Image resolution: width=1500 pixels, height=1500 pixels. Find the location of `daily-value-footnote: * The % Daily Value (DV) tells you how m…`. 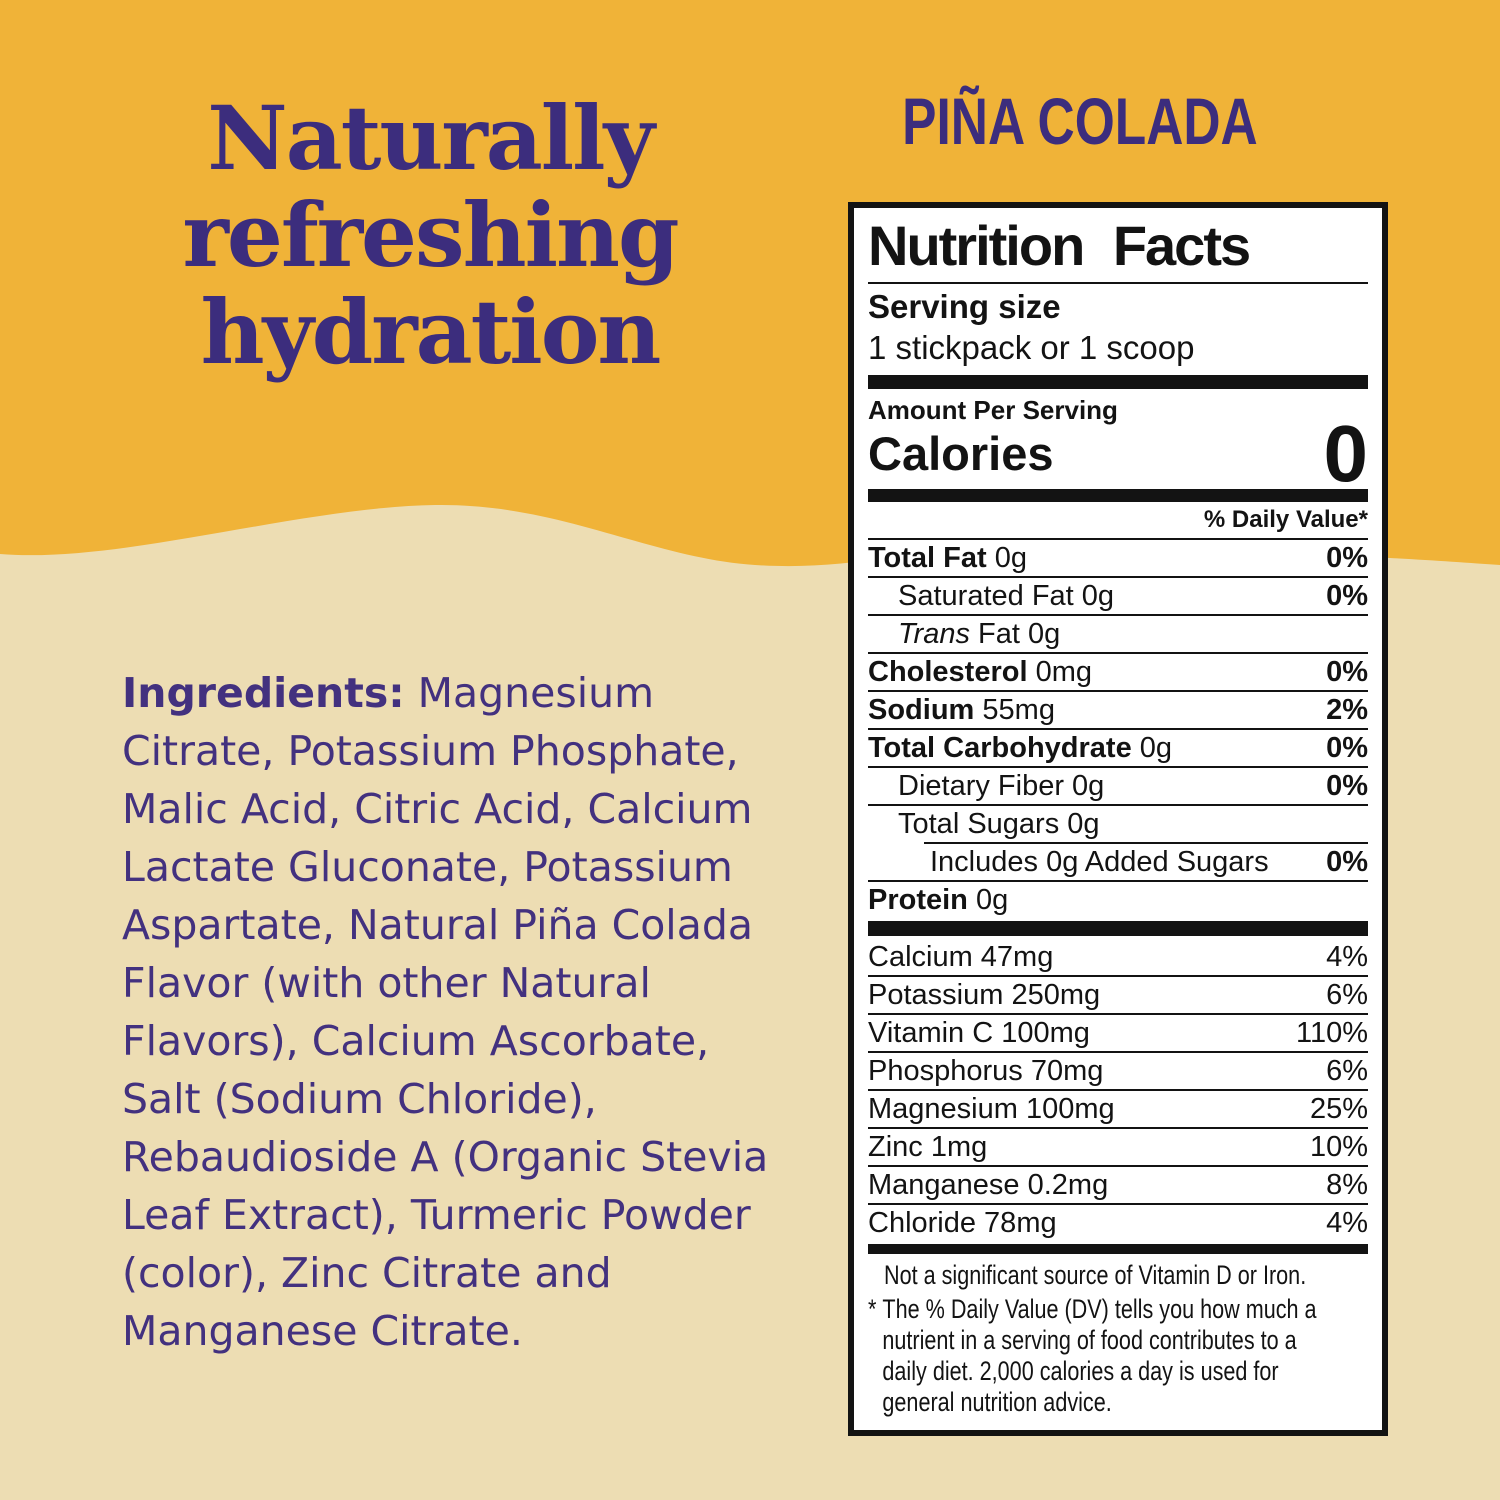

daily-value-footnote: * The % Daily Value (DV) tells you how m… is located at coordinates (1118, 1356).